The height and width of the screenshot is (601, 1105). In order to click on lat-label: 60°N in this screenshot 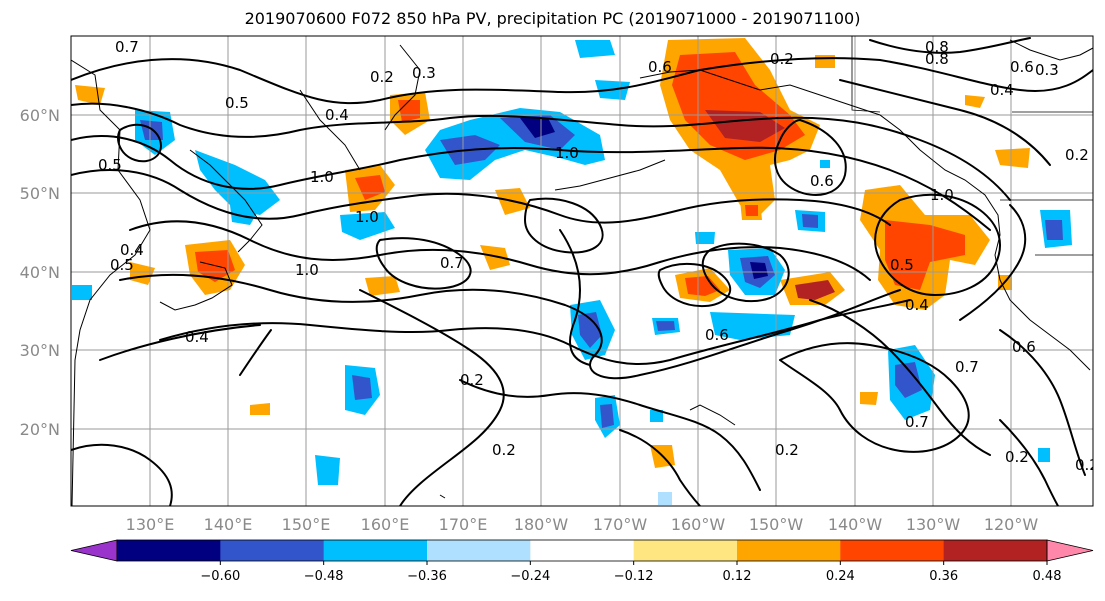, I will do `click(40, 115)`.